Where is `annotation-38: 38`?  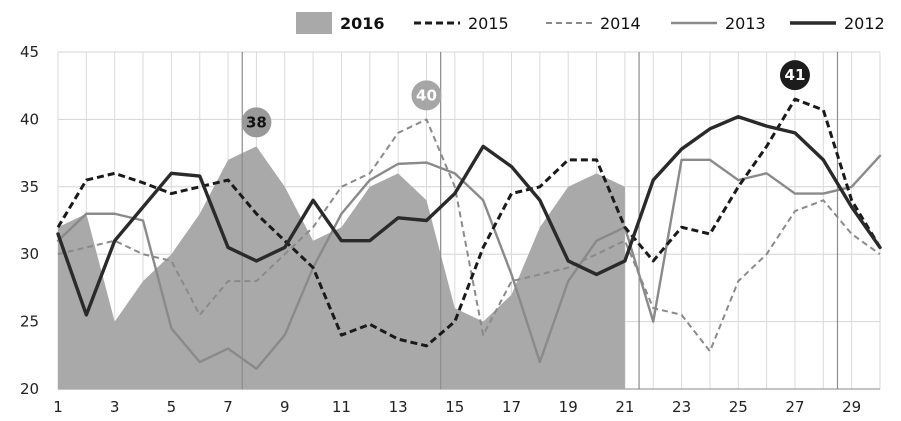 annotation-38: 38 is located at coordinates (256, 122).